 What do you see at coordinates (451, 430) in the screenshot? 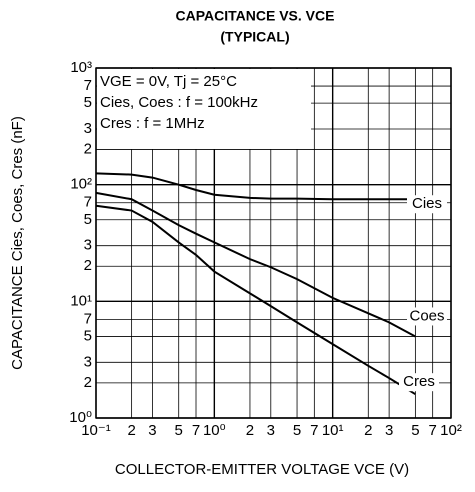
I see `x-tick-label: 10²` at bounding box center [451, 430].